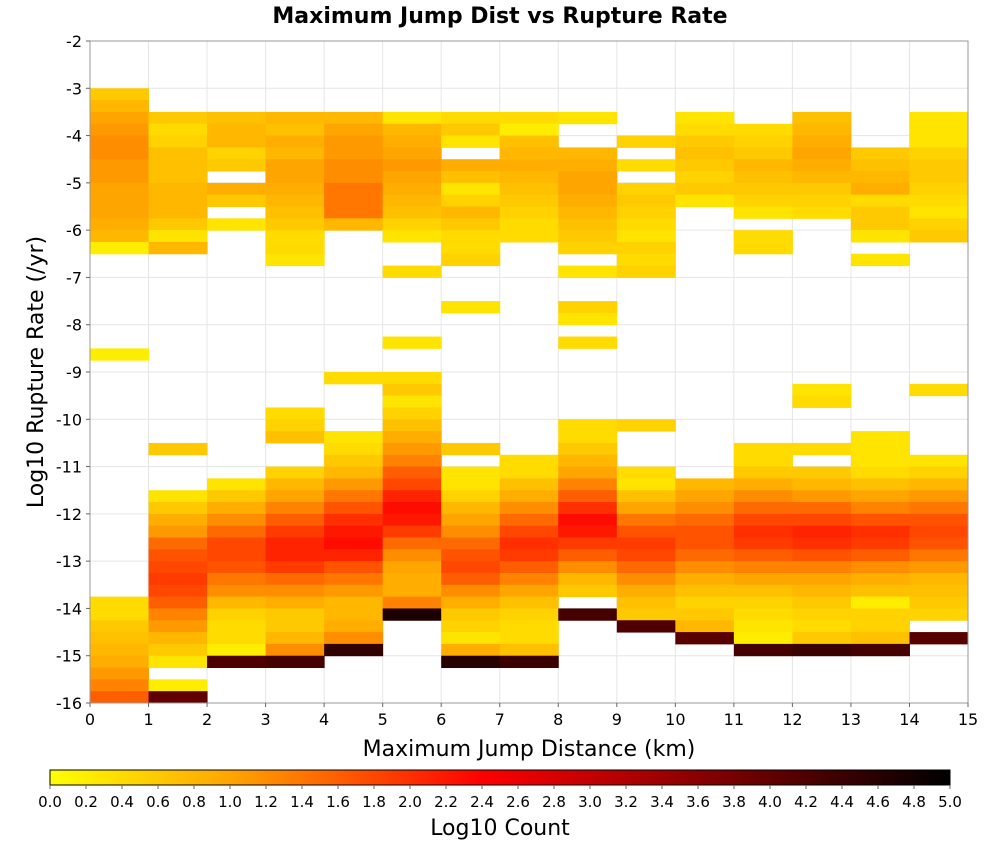 Image resolution: width=1000 pixels, height=850 pixels. Describe the element at coordinates (617, 719) in the screenshot. I see `x-tick-label: 9` at that location.